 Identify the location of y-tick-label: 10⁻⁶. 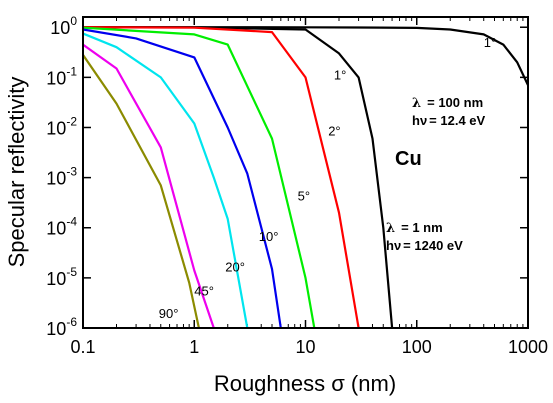
(61, 327).